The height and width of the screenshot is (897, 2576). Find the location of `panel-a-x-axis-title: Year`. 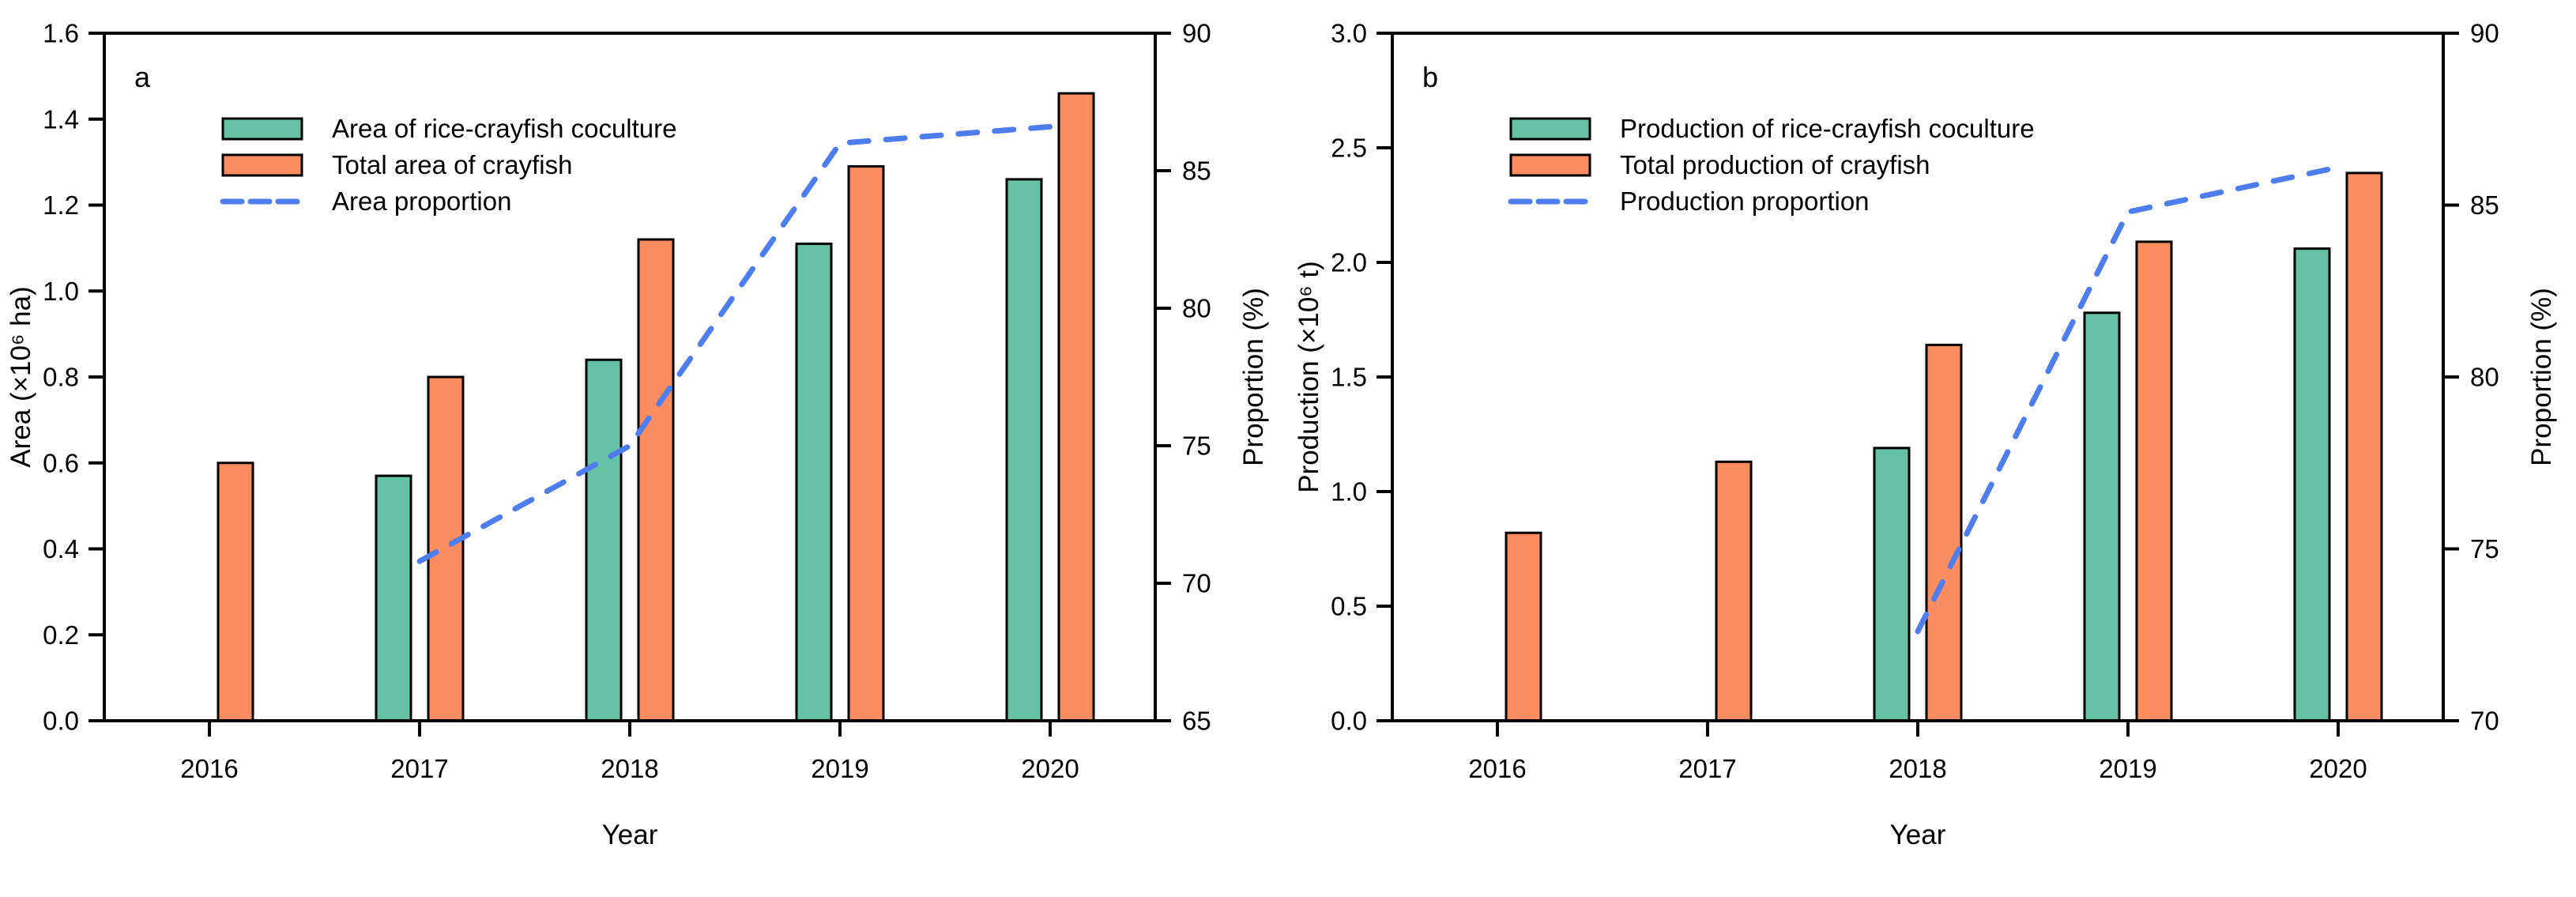

panel-a-x-axis-title: Year is located at coordinates (630, 835).